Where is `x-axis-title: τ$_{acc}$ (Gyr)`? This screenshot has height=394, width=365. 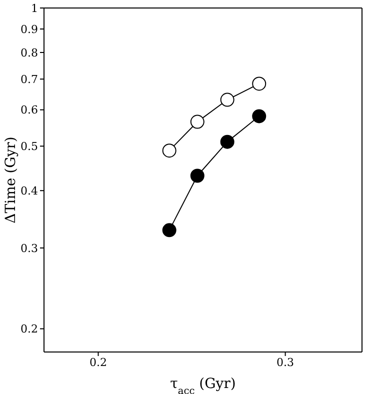
x-axis-title: τ$_{acc}$ (Gyr) is located at coordinates (203, 385).